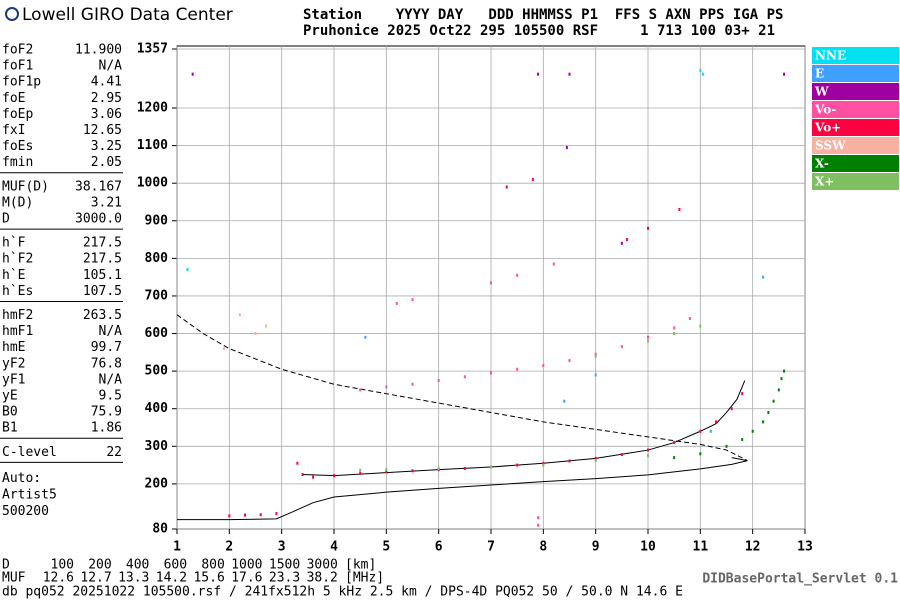 The height and width of the screenshot is (600, 900). I want to click on param-label: hmE, so click(13, 347).